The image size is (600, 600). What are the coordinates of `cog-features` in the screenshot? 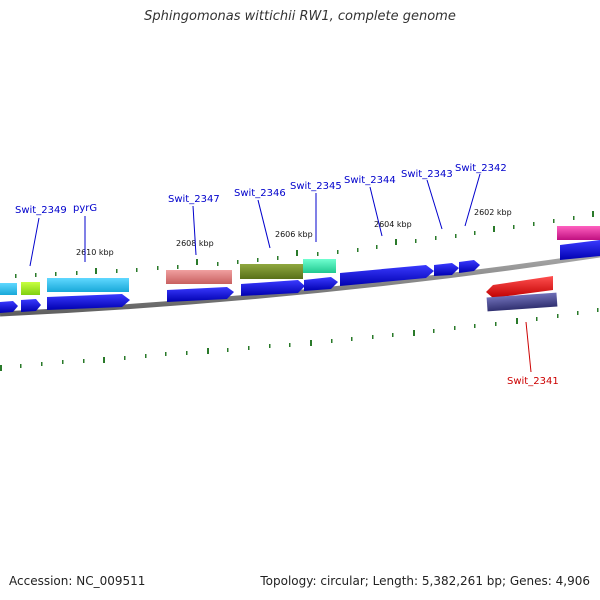 It's located at (300, 260).